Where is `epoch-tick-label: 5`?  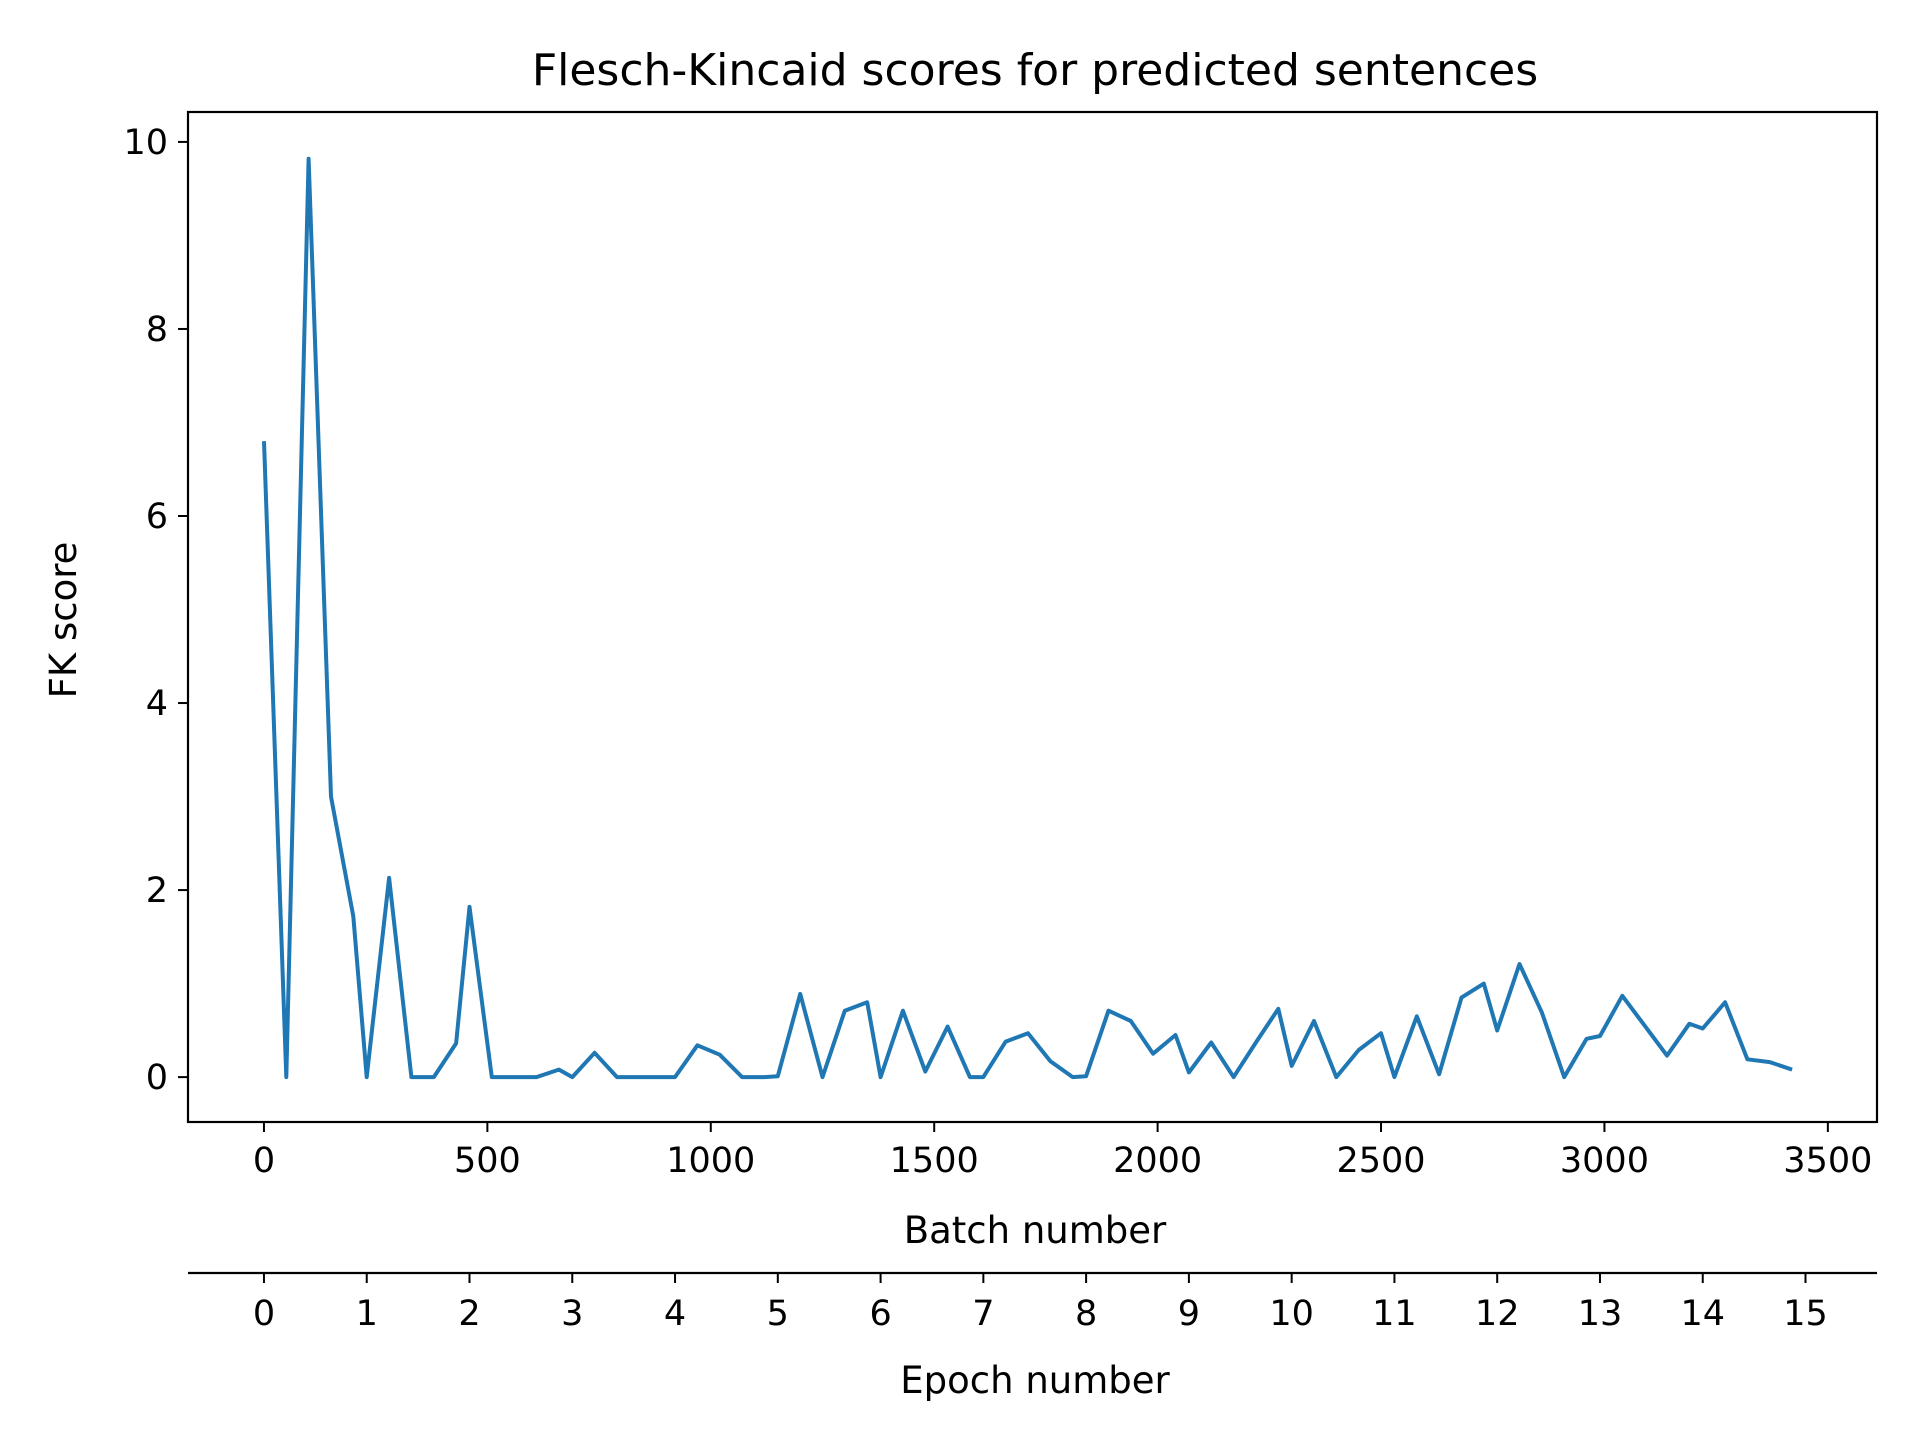
epoch-tick-label: 5 is located at coordinates (778, 1314).